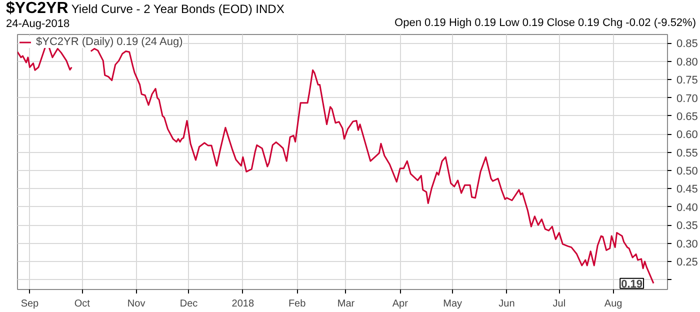 The image size is (700, 312). What do you see at coordinates (687, 262) in the screenshot?
I see `y-tick-label: 0.25` at bounding box center [687, 262].